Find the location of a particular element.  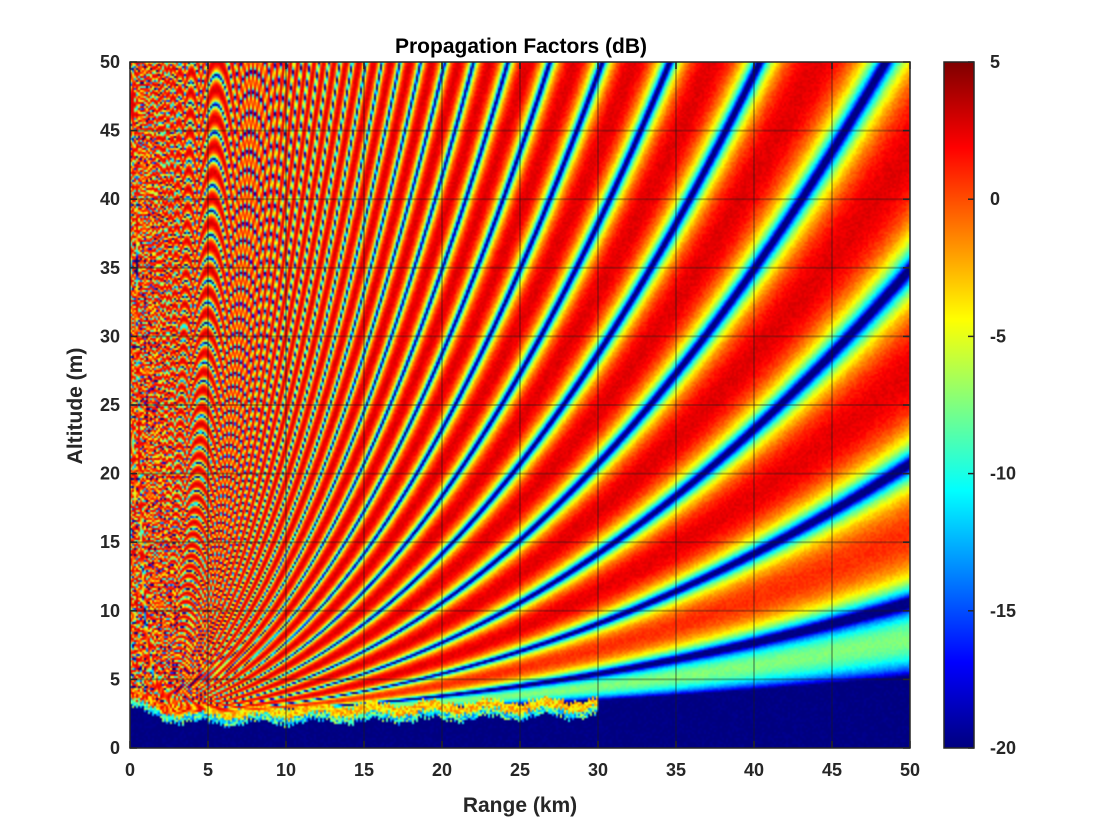

y-tick-label: 15 is located at coordinates (110, 542).